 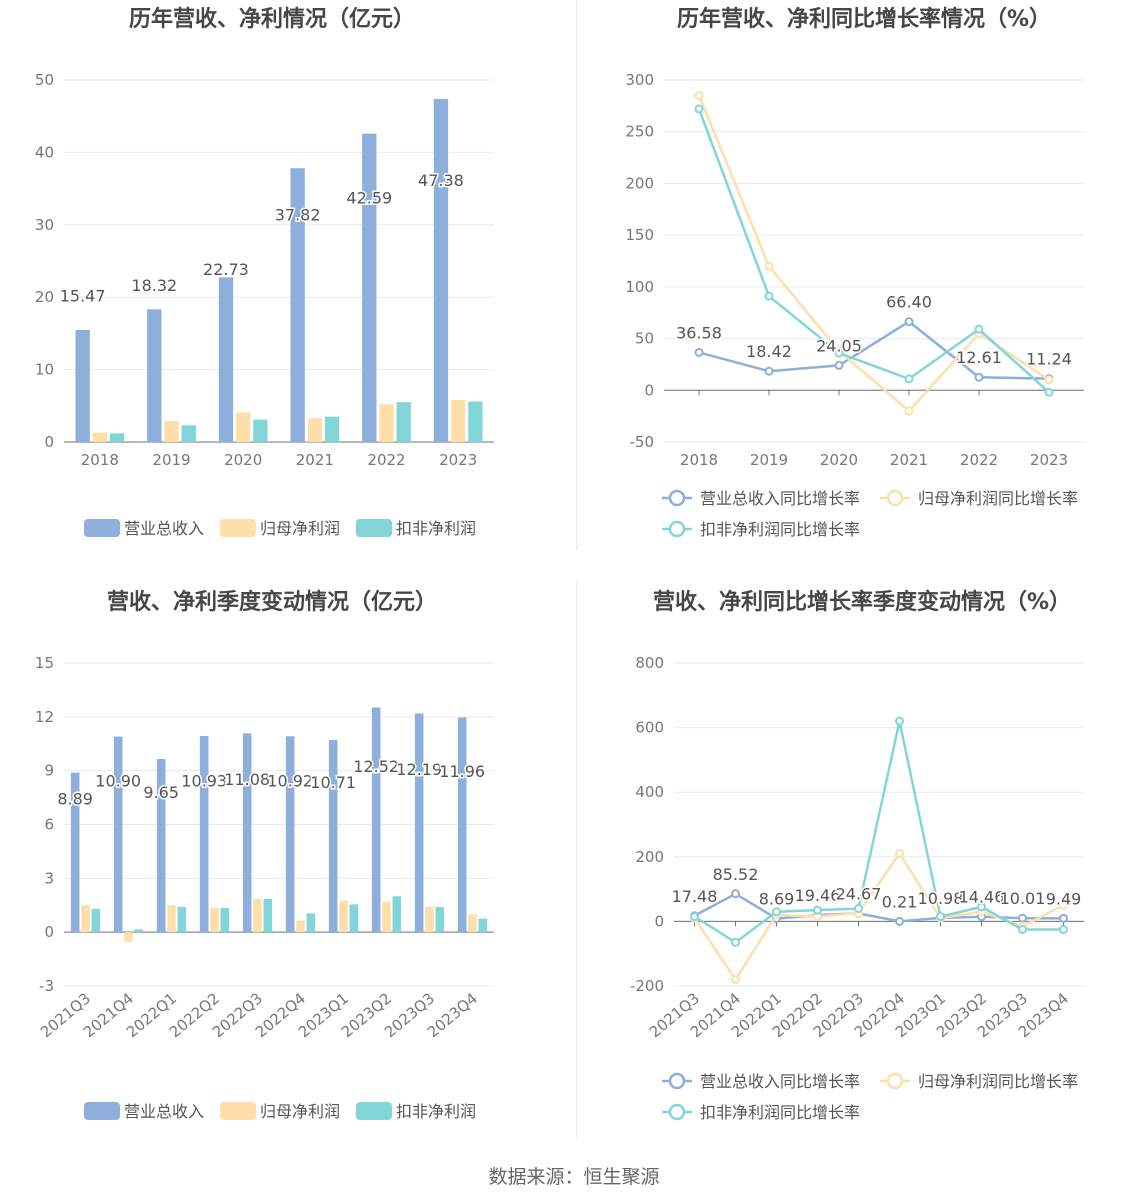 I want to click on vertical-divider-top, so click(x=576, y=275).